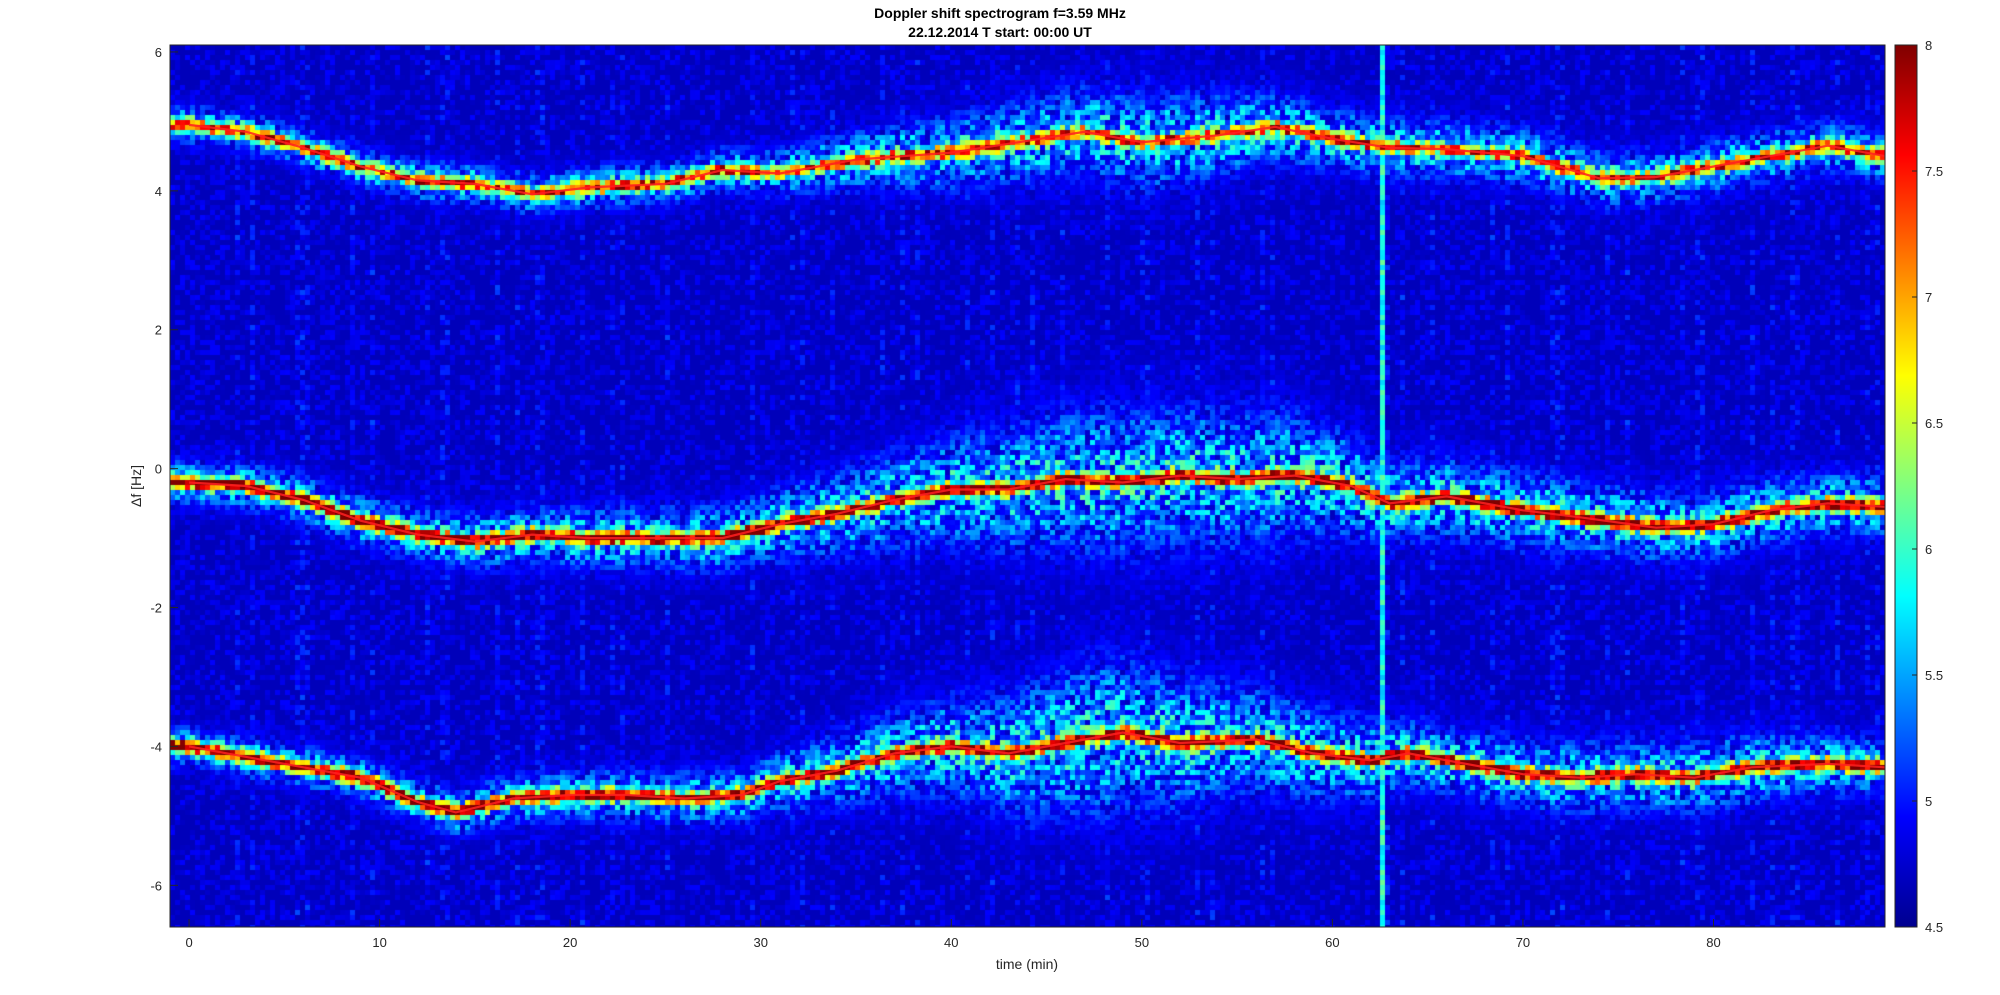 Image resolution: width=2000 pixels, height=995 pixels. What do you see at coordinates (1928, 801) in the screenshot?
I see `colorbar-tick-label: 5` at bounding box center [1928, 801].